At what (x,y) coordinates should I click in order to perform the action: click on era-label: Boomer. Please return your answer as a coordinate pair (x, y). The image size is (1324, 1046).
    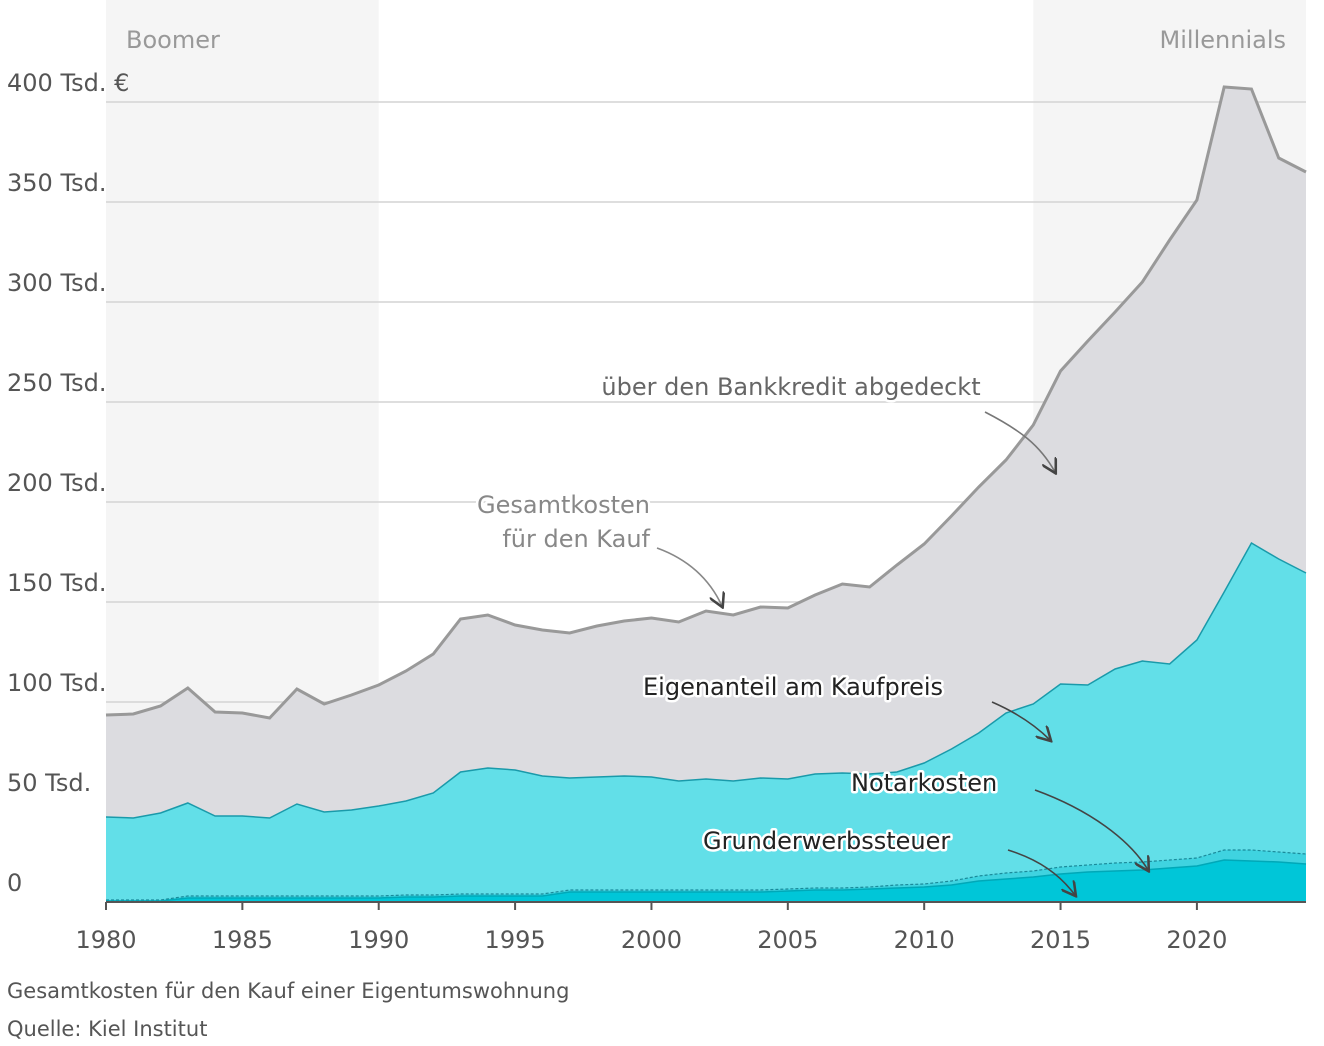
    Looking at the image, I should click on (173, 40).